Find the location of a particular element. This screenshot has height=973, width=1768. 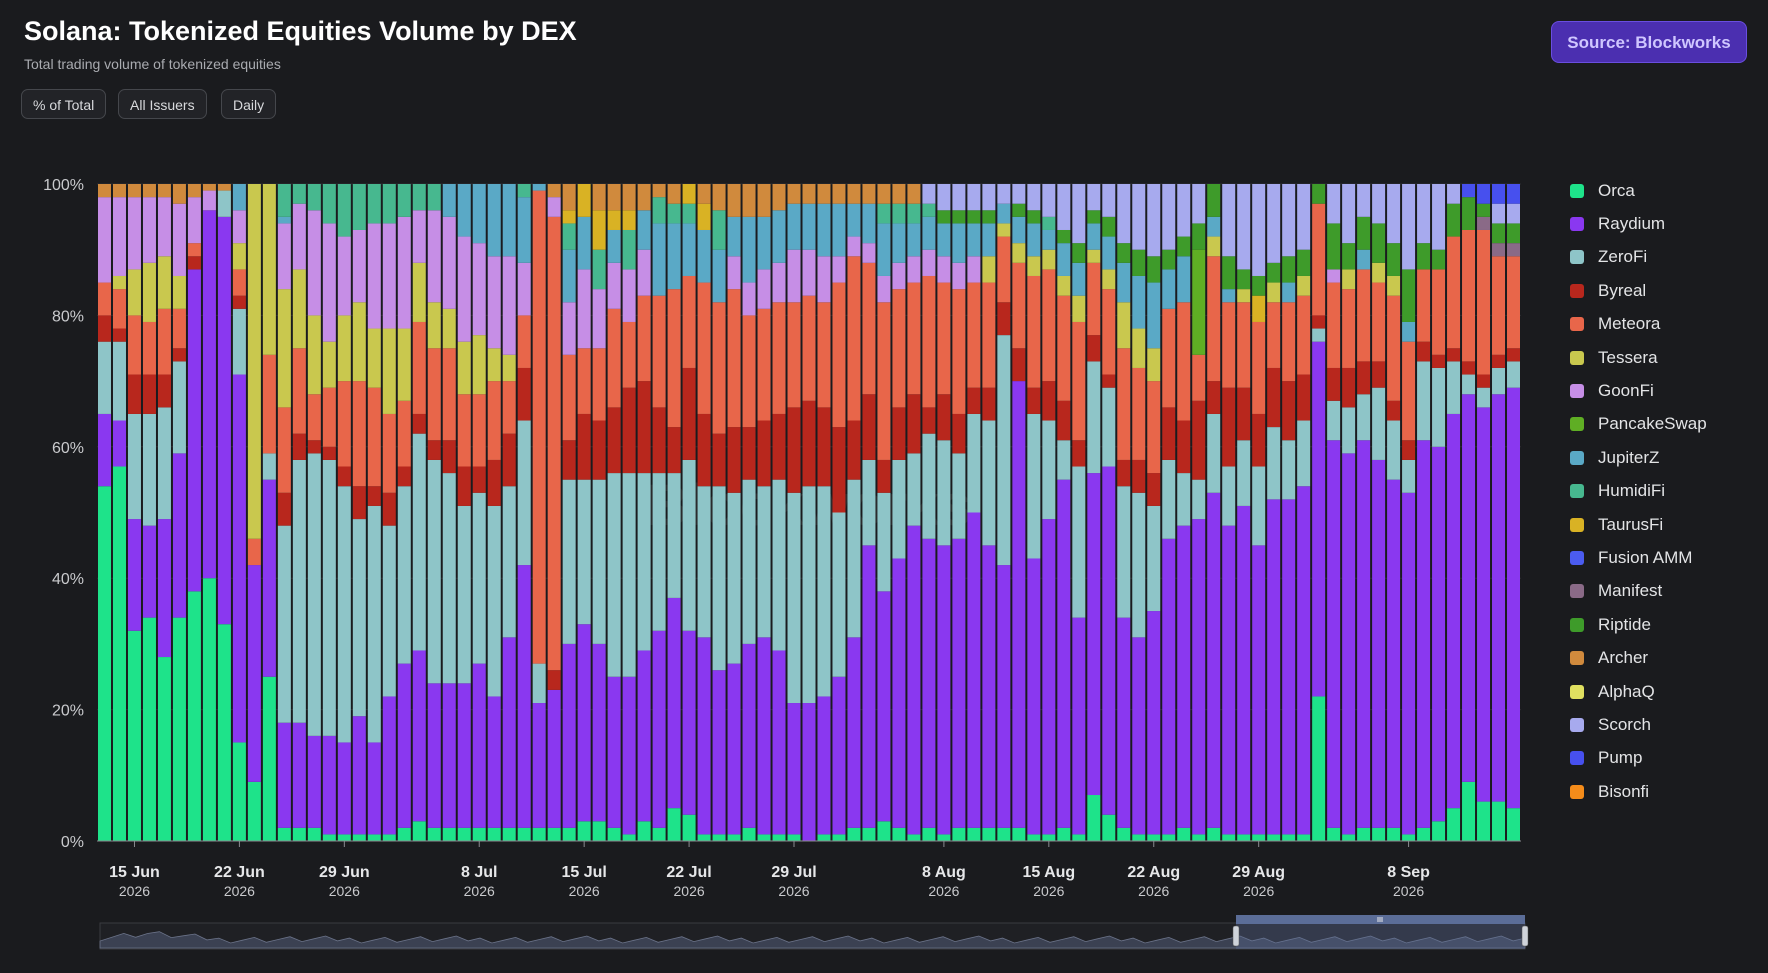

legend-item: AlphaQ is located at coordinates (1638, 691).